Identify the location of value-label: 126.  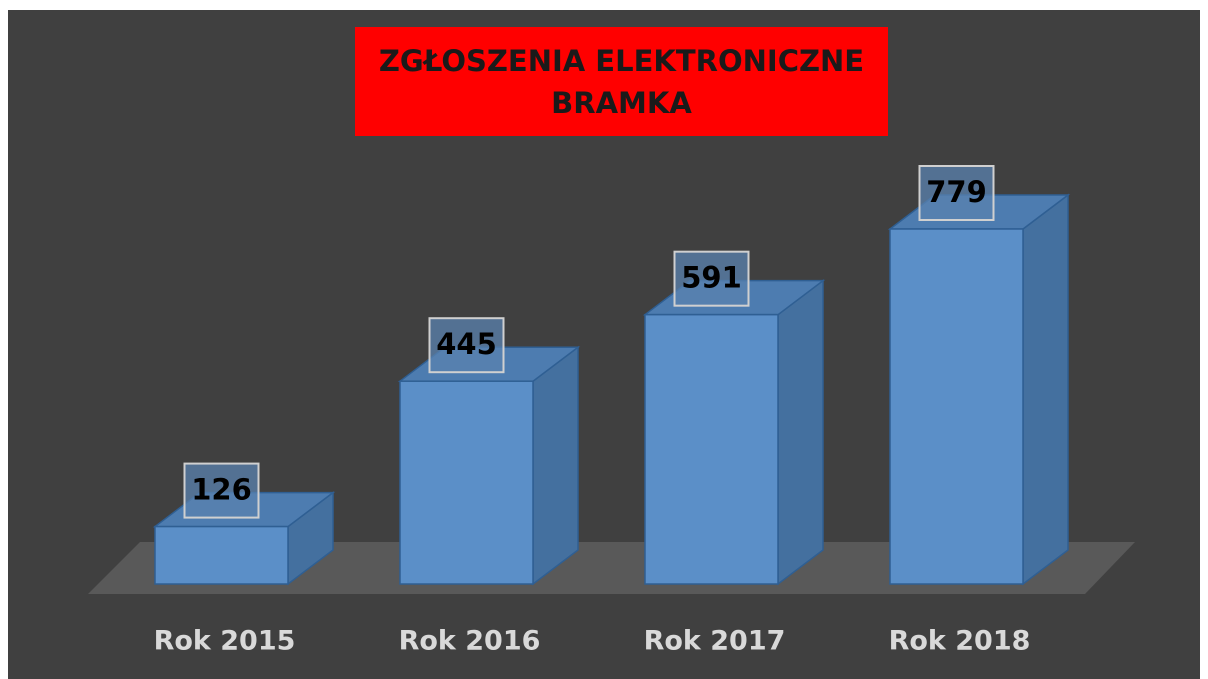
(221, 490).